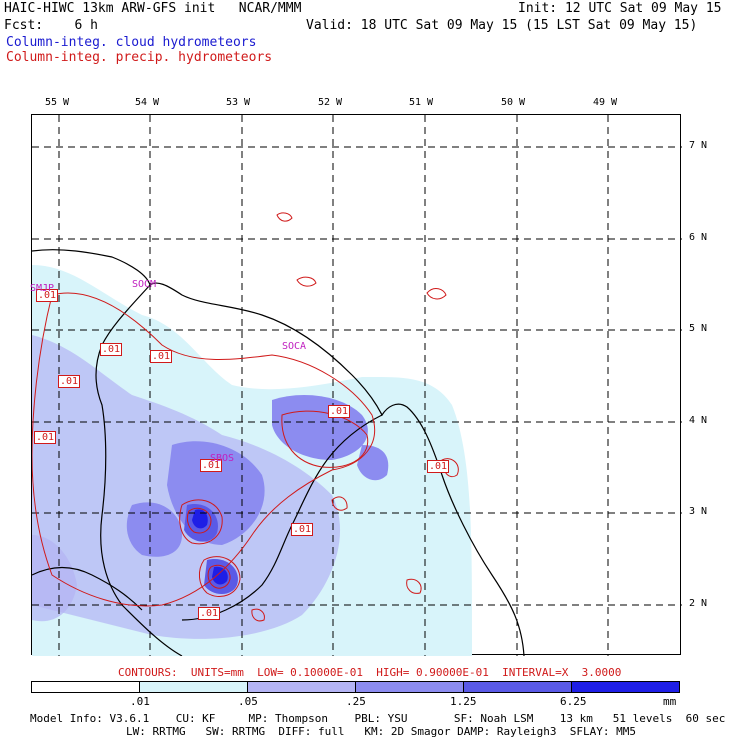 The height and width of the screenshot is (740, 740). Describe the element at coordinates (147, 102) in the screenshot. I see `lon-label: 54 W` at that location.